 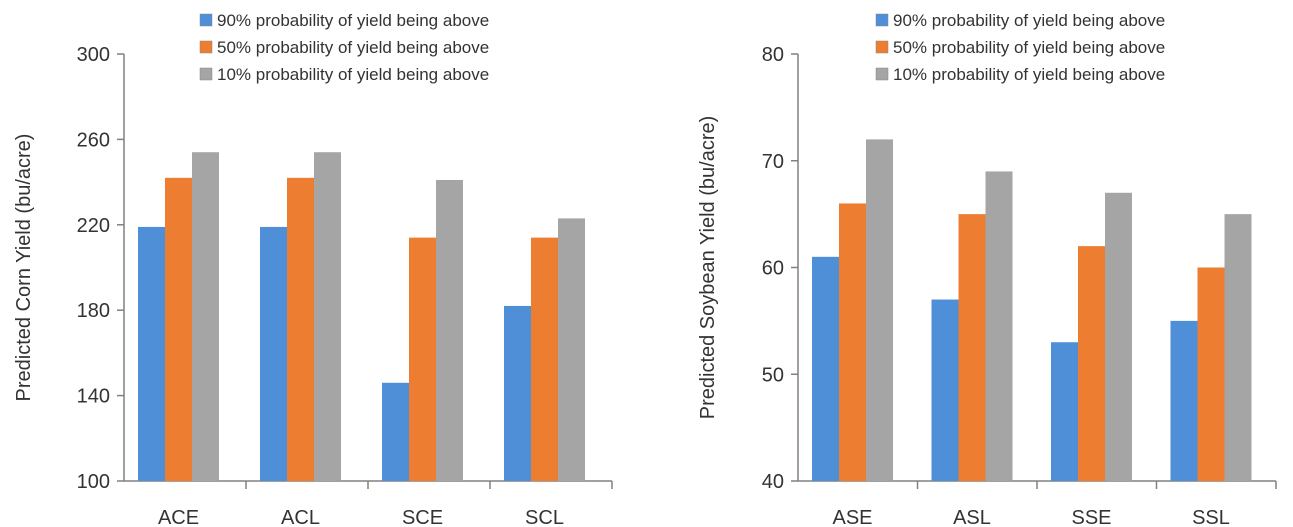 I want to click on y-axis-title: Predicted Corn Yield (bu/acre), so click(x=24, y=268).